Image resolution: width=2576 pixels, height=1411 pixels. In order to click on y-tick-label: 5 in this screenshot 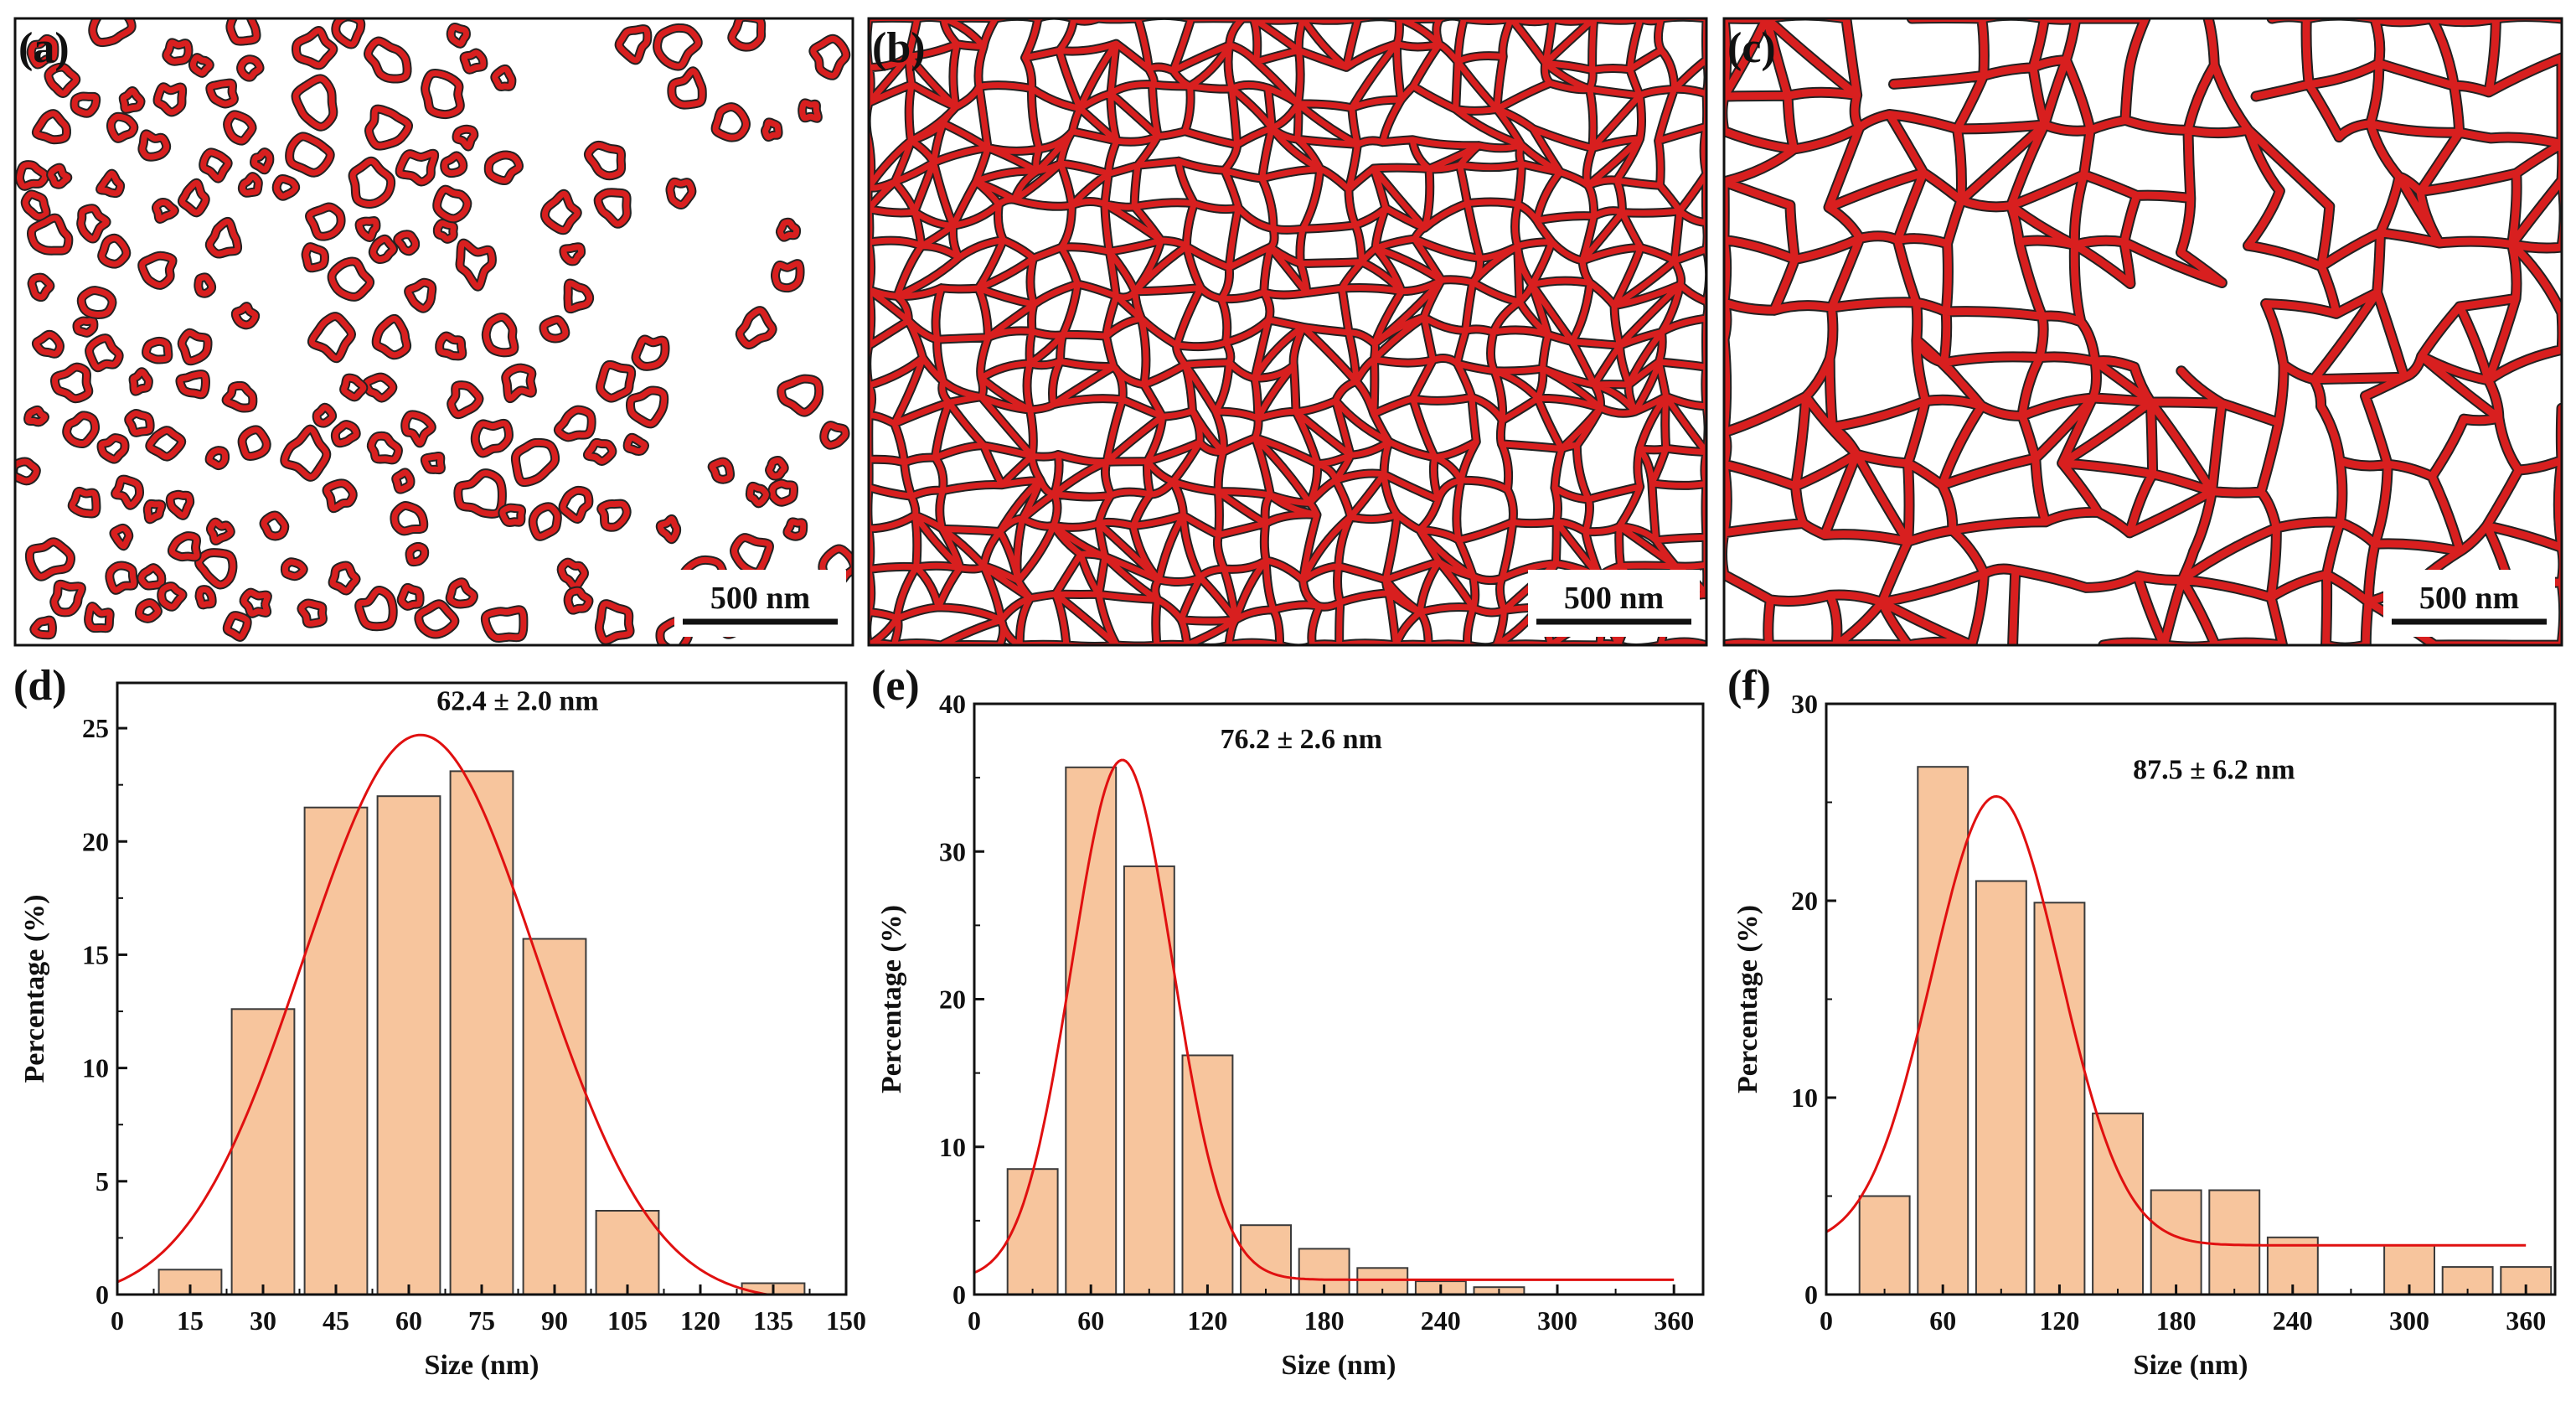, I will do `click(102, 1181)`.